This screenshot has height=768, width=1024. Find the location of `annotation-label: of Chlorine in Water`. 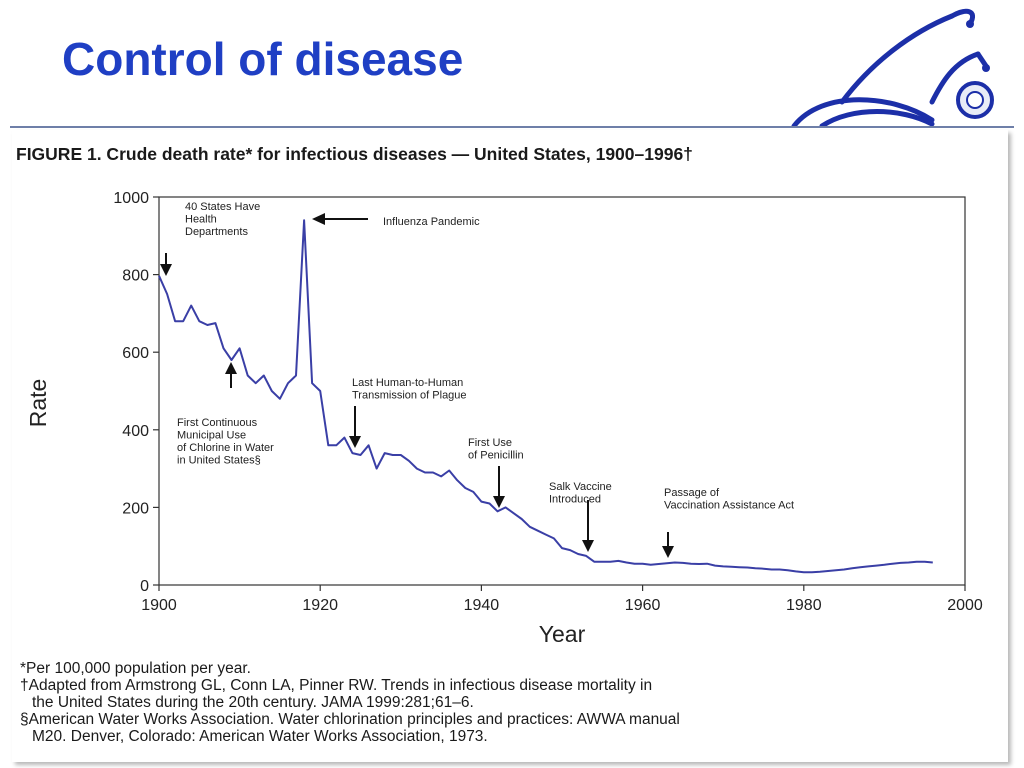

annotation-label: of Chlorine in Water is located at coordinates (225, 448).